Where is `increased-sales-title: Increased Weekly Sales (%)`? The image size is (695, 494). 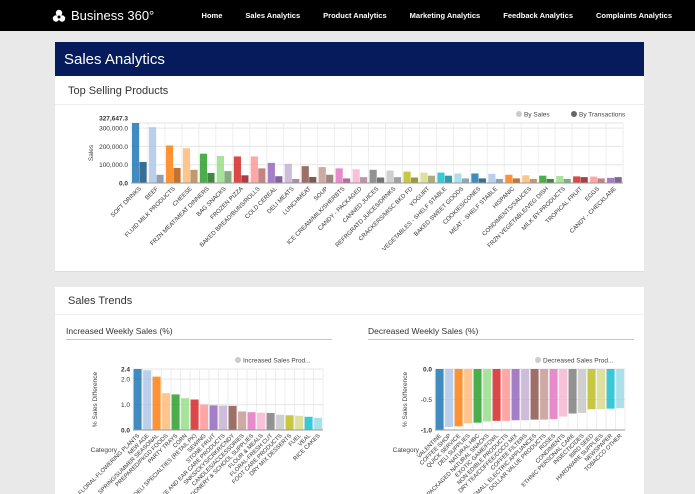 increased-sales-title: Increased Weekly Sales (%) is located at coordinates (199, 333).